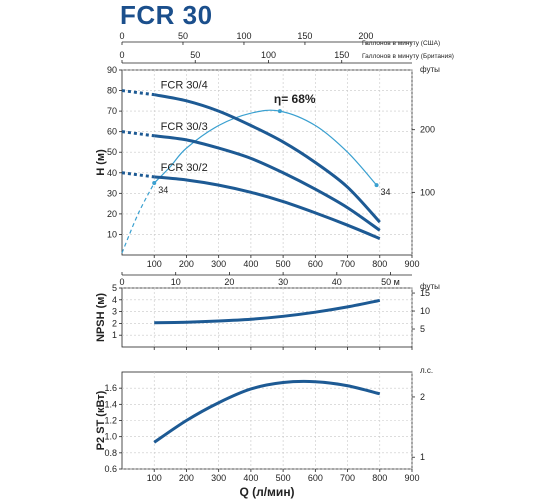 This screenshot has height=504, width=560. What do you see at coordinates (250, 264) in the screenshot?
I see `head-xtick-label: 400` at bounding box center [250, 264].